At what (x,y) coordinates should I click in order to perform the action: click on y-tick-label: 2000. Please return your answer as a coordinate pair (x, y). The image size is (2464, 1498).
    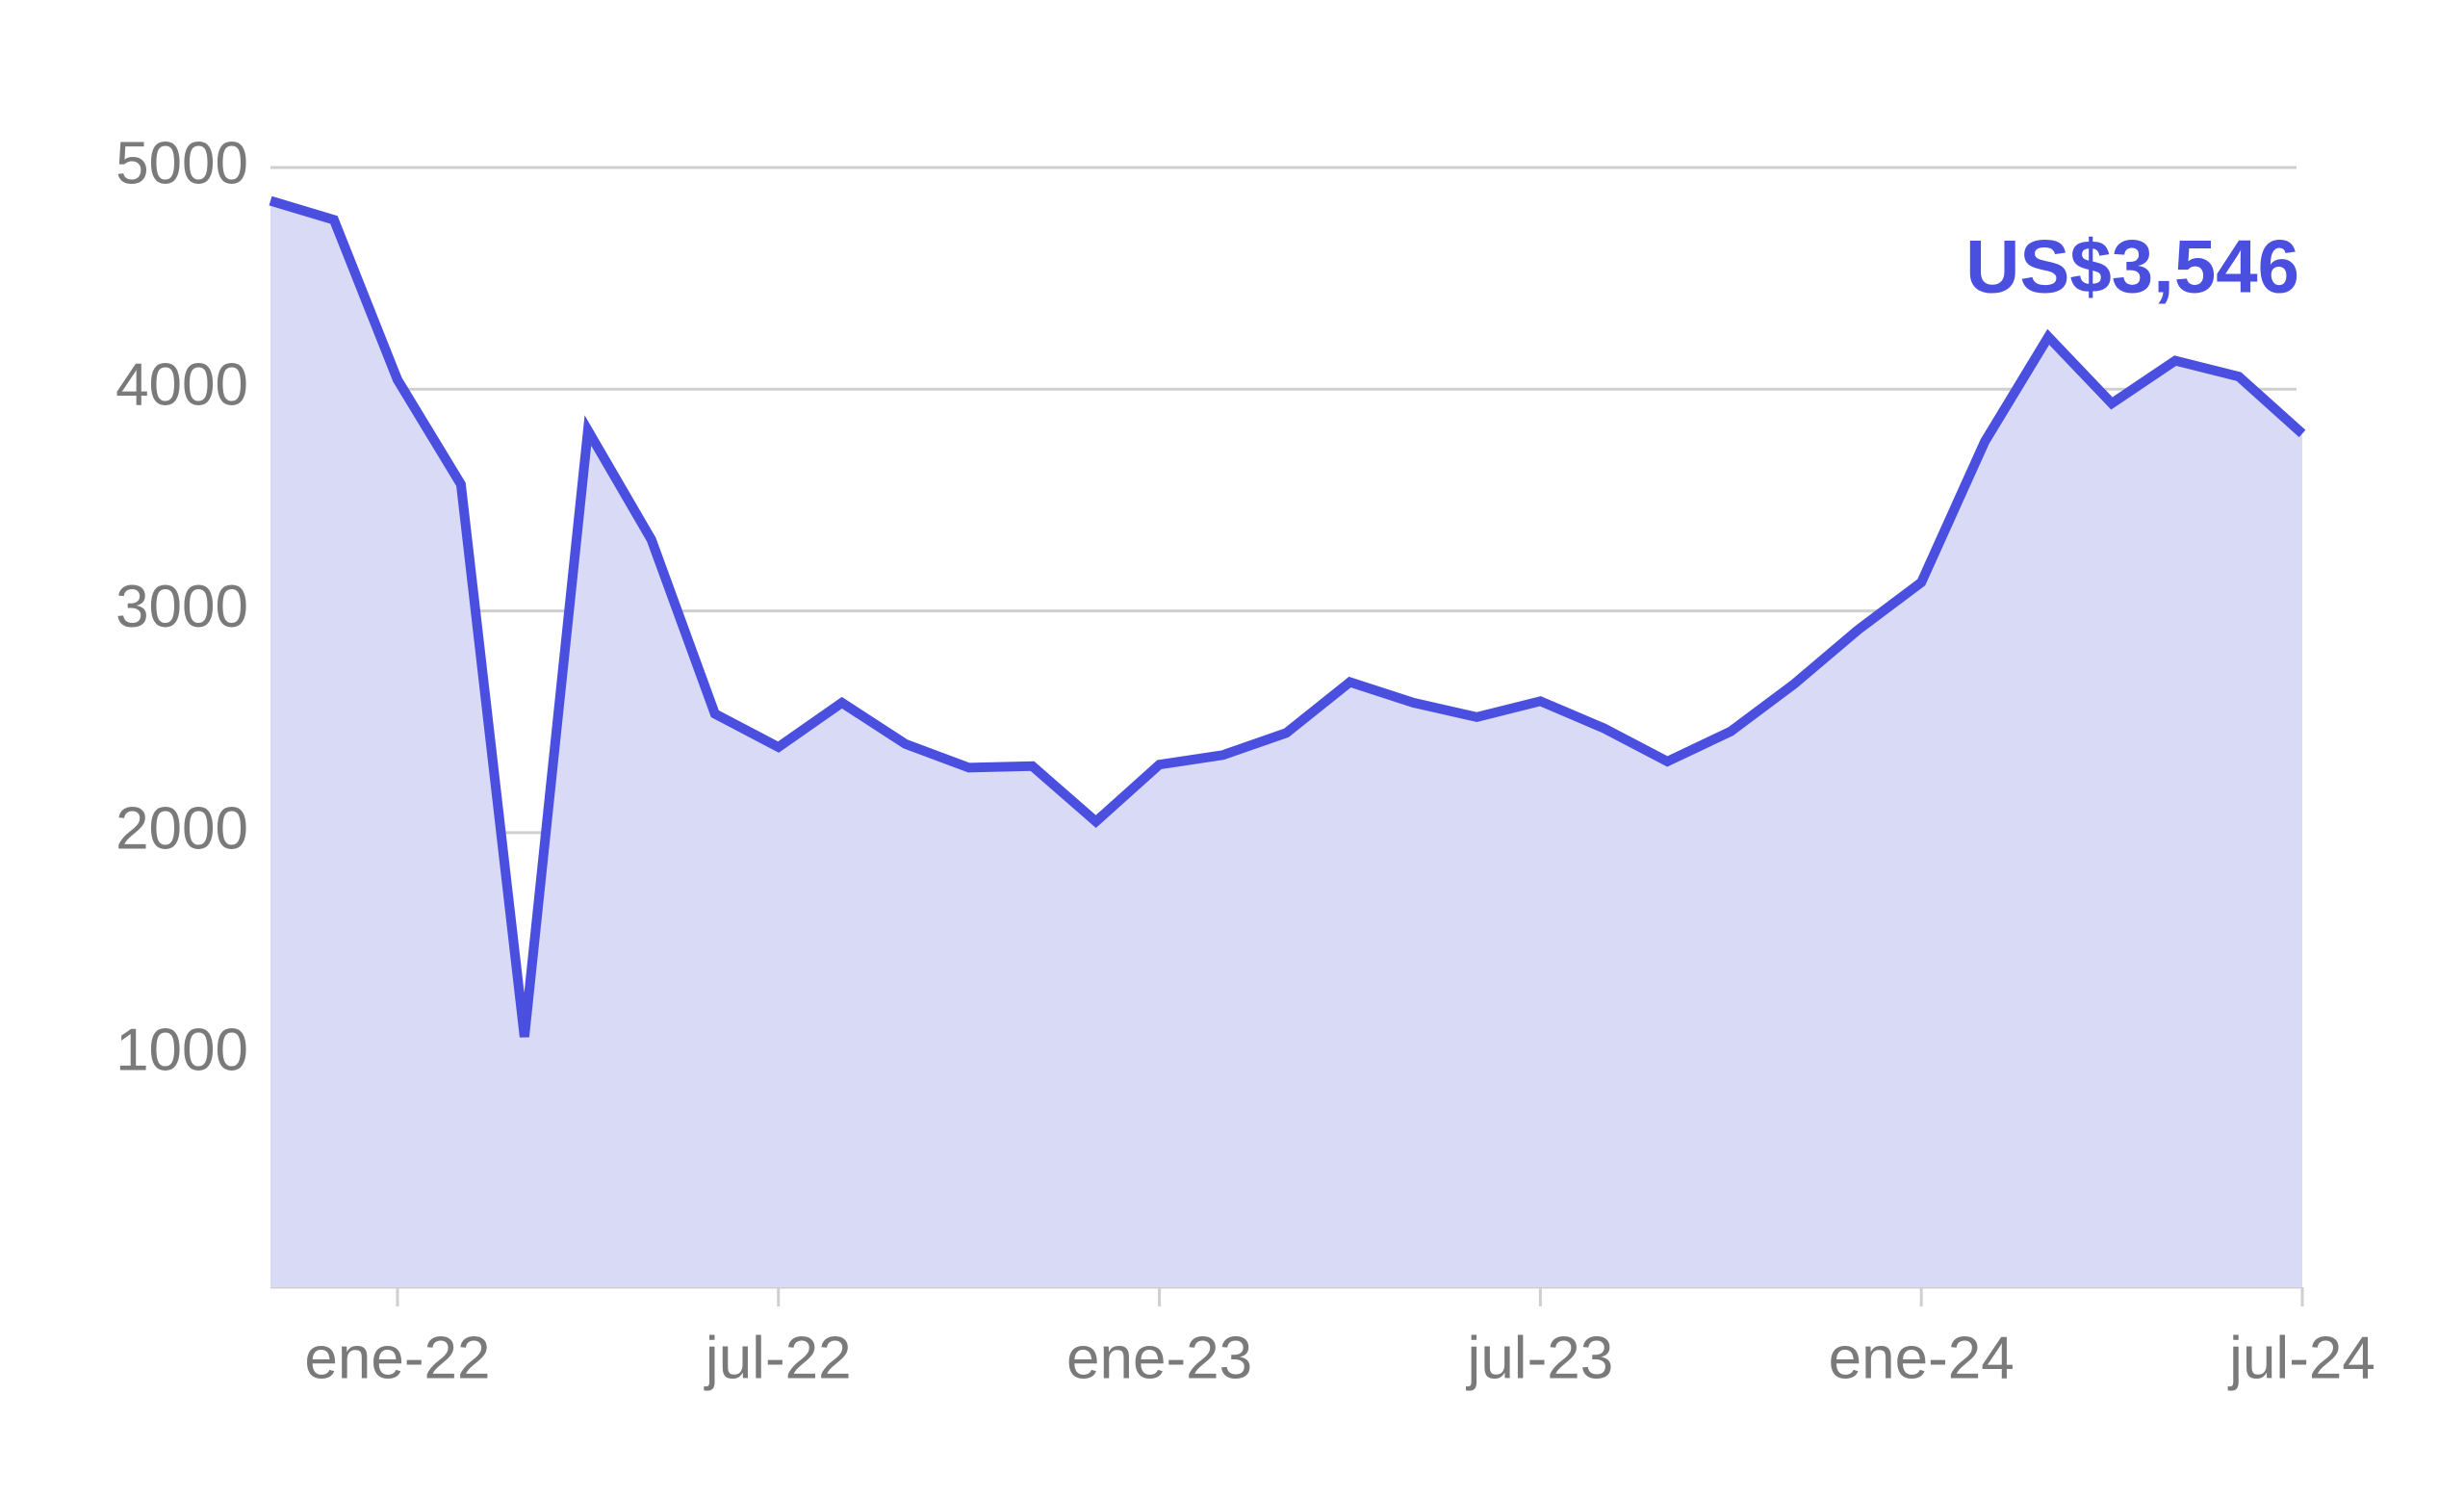
    Looking at the image, I should click on (182, 828).